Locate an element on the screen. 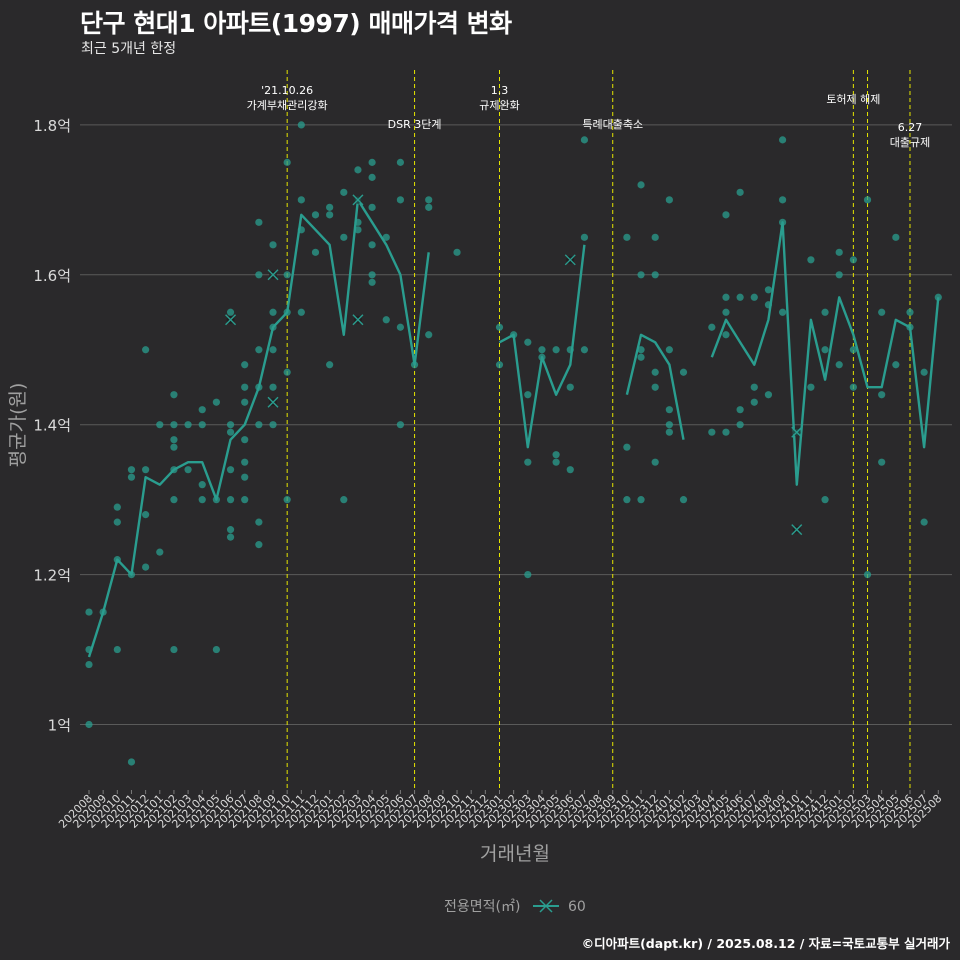  x-axis-title: 거래년월 is located at coordinates (515, 854).